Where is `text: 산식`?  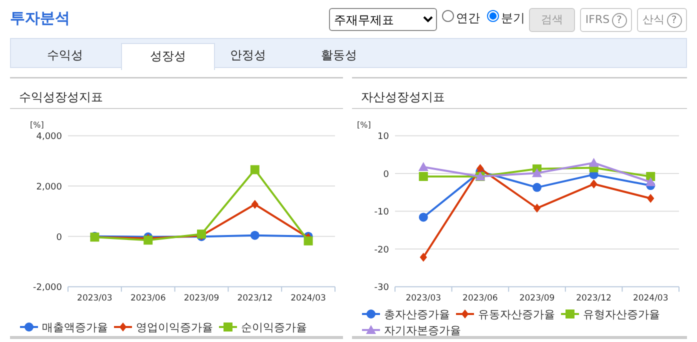
text: 산식 is located at coordinates (653, 19).